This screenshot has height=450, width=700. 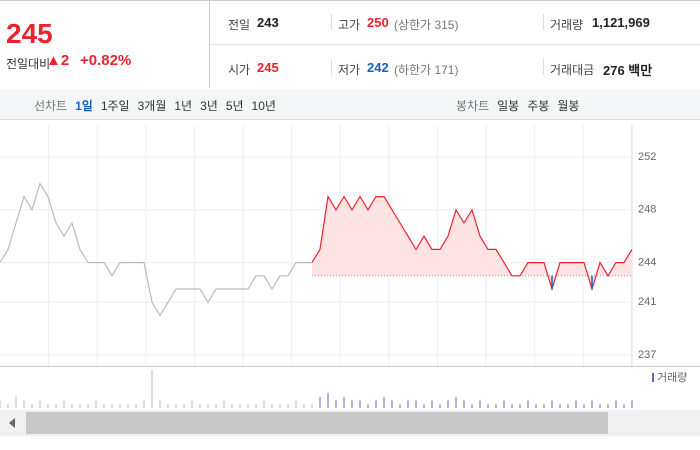 What do you see at coordinates (58, 60) in the screenshot?
I see `change: ▲2` at bounding box center [58, 60].